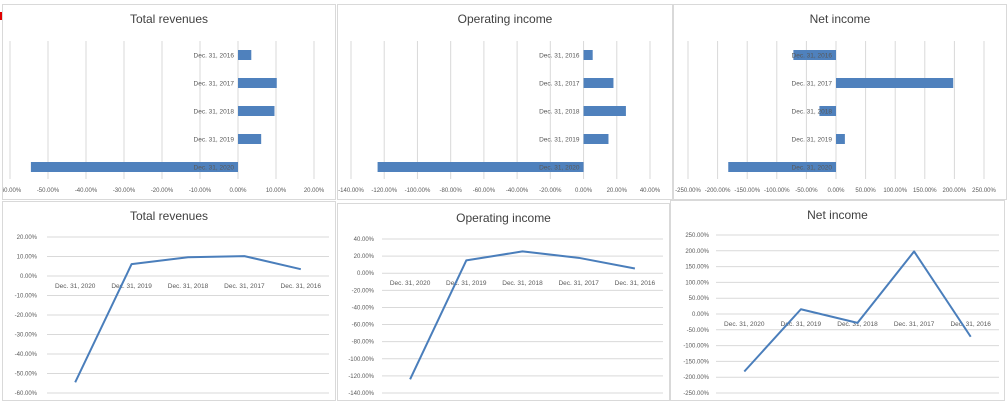 This screenshot has height=402, width=1007. Describe the element at coordinates (718, 191) in the screenshot. I see `x-tick-label: -200.00%` at that location.